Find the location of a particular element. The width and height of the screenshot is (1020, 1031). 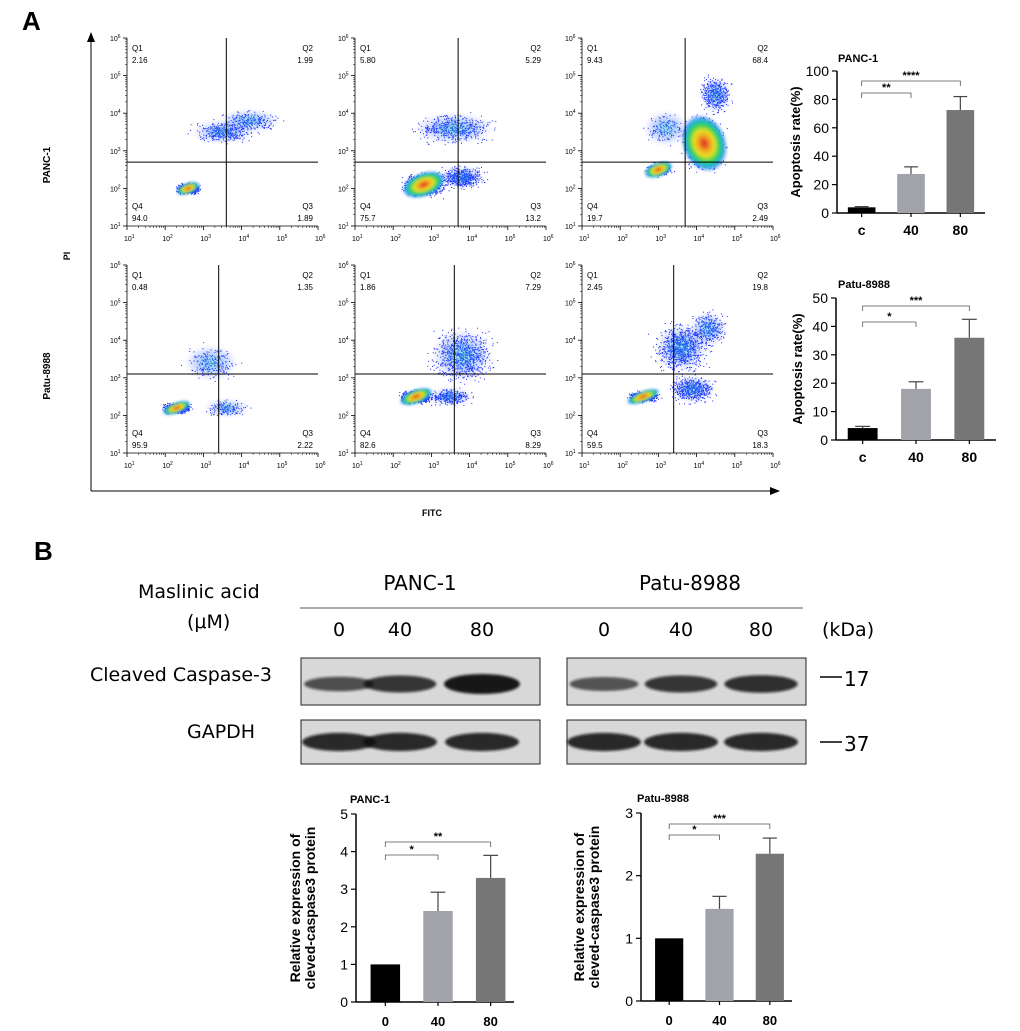

quadrant-value-q4: 75.7 is located at coordinates (368, 218).